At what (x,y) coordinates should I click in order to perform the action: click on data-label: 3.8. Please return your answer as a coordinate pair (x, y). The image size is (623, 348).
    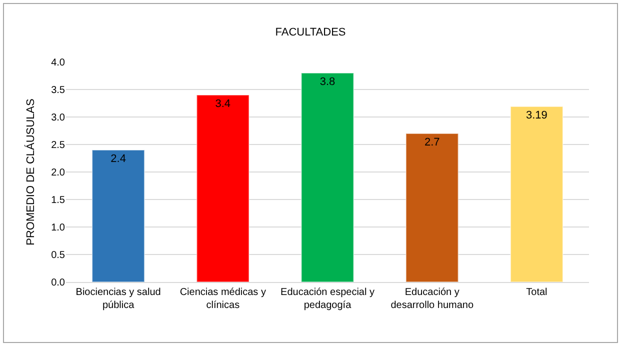
    Looking at the image, I should click on (328, 82).